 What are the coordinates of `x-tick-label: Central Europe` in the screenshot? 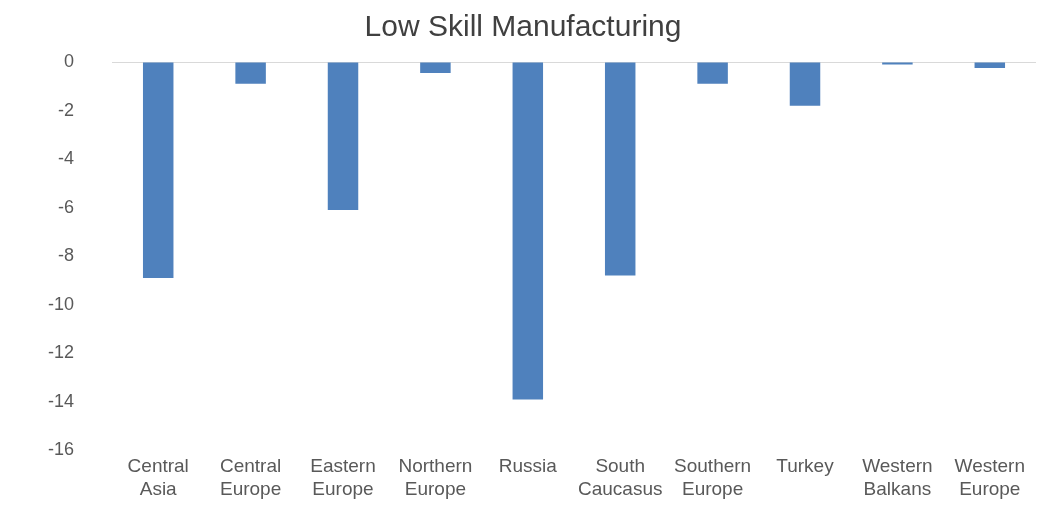 It's located at (250, 477).